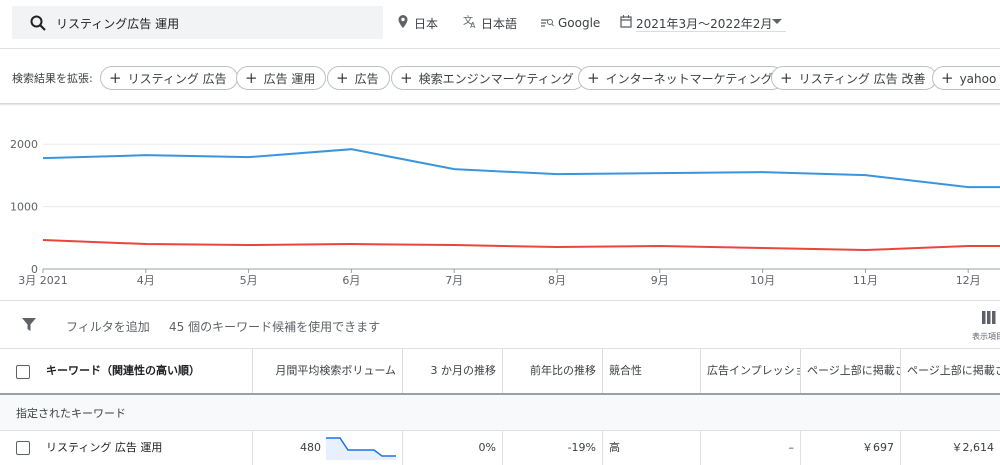  I want to click on expand-chip: + 広告, so click(358, 78).